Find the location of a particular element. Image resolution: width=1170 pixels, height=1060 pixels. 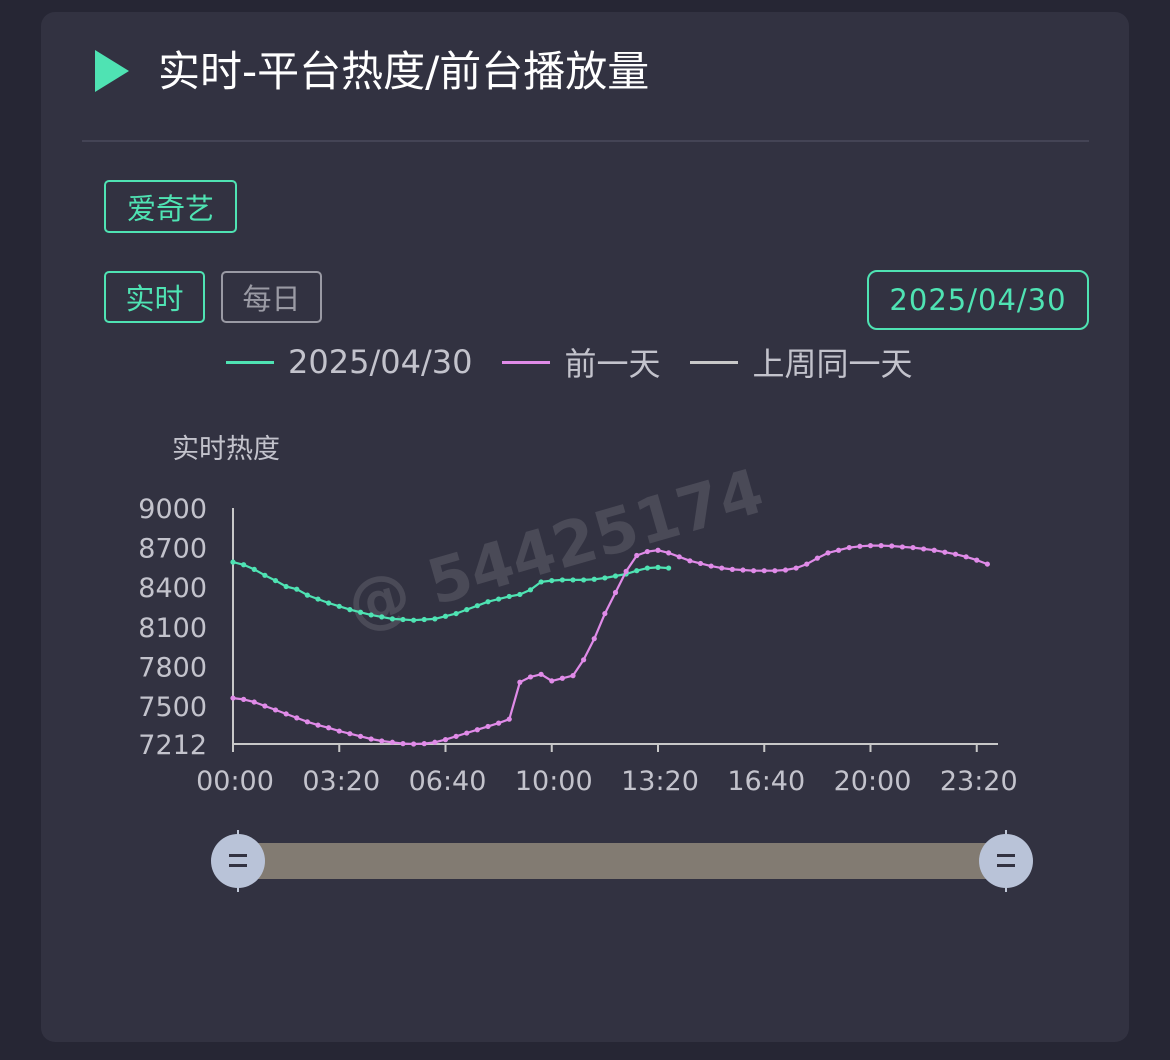

y-tick-label: 8400 is located at coordinates (172, 588).